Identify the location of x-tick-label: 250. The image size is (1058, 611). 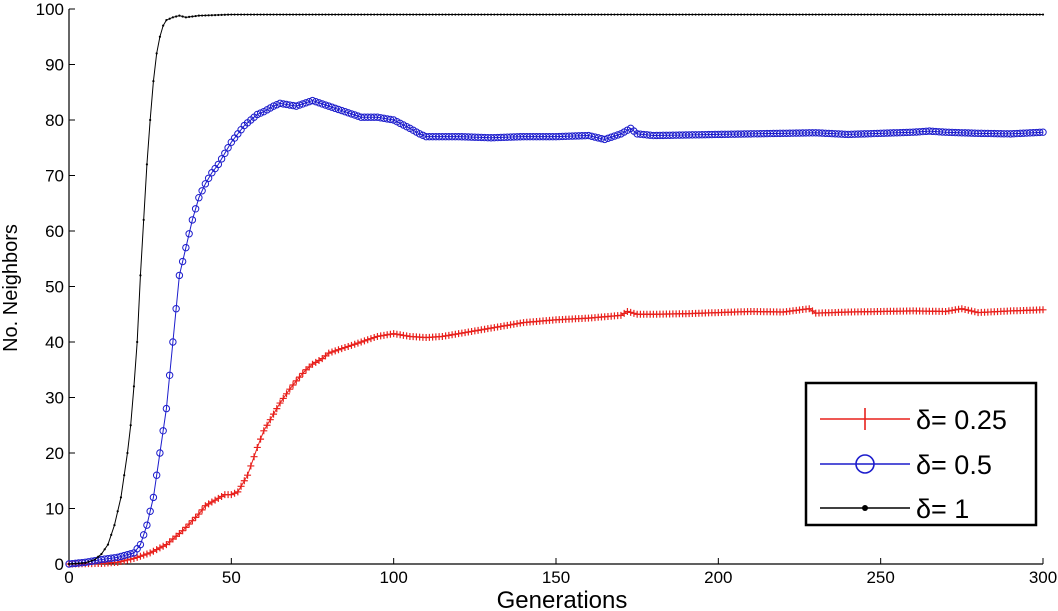
(880, 577).